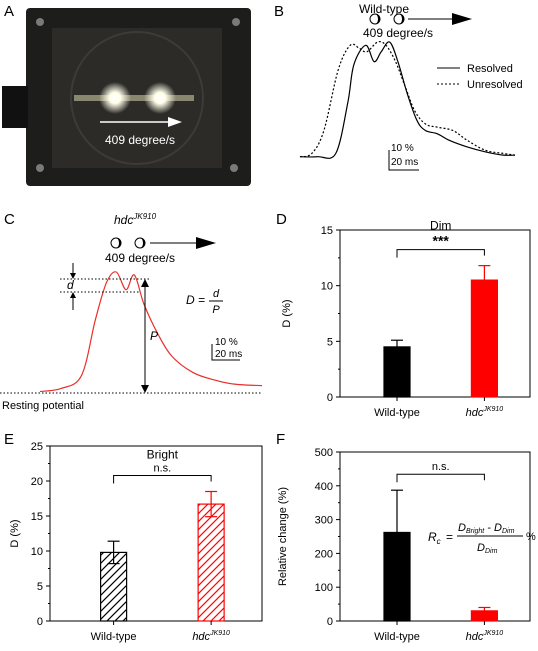 The width and height of the screenshot is (538, 651). I want to click on formula-equals: =, so click(449, 537).